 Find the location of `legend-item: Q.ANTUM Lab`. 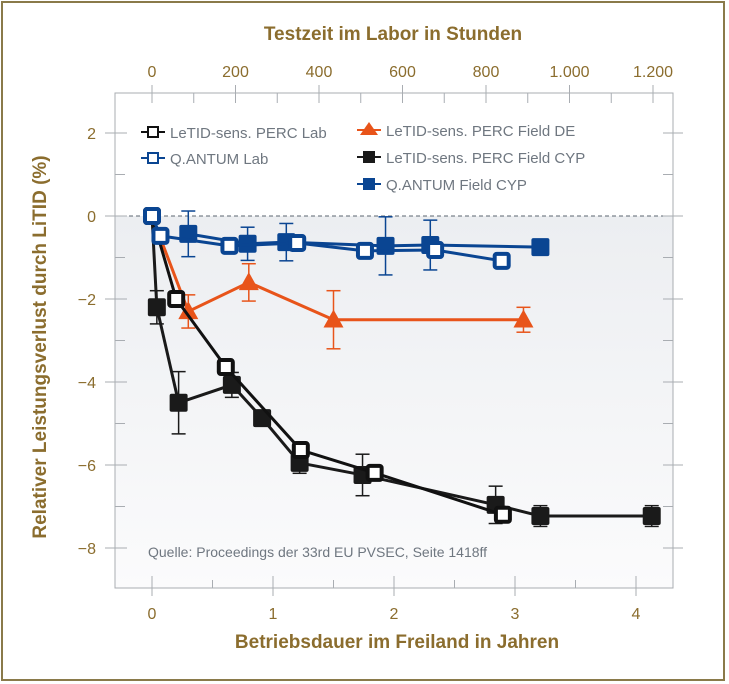

legend-item: Q.ANTUM Lab is located at coordinates (204, 159).